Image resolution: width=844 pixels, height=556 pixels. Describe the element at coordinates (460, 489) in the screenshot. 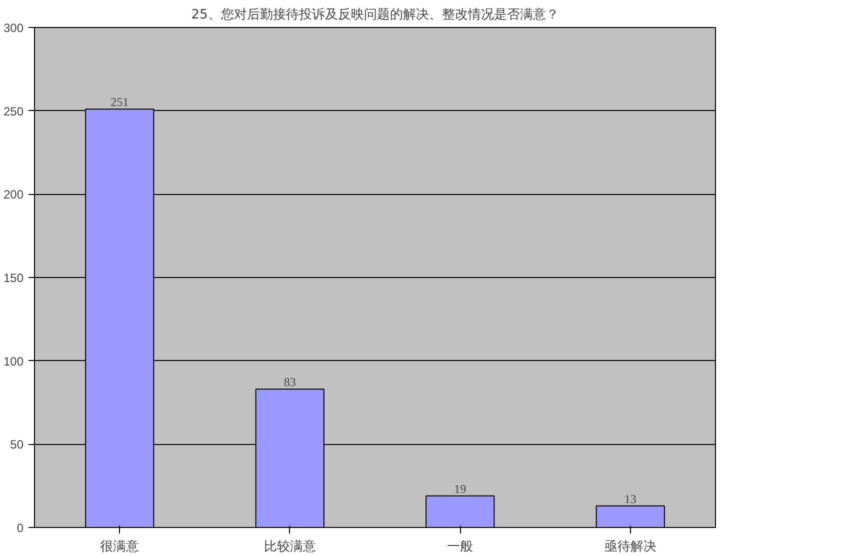

I see `data-label: 19` at that location.